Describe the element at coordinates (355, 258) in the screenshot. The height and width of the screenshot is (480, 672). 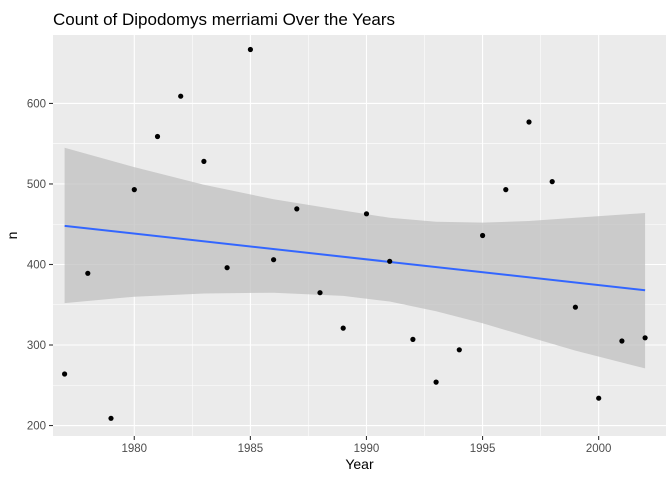
I see `trend-line` at that location.